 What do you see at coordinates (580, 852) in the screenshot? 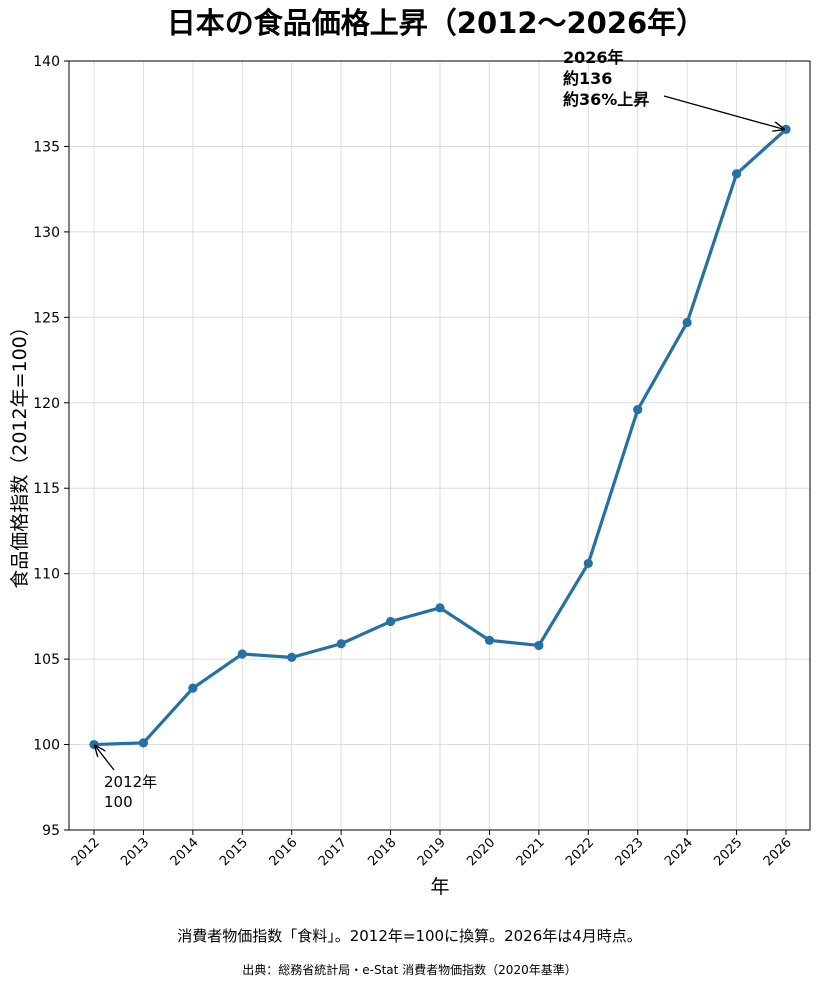
I see `x-tick-label: 2022` at bounding box center [580, 852].